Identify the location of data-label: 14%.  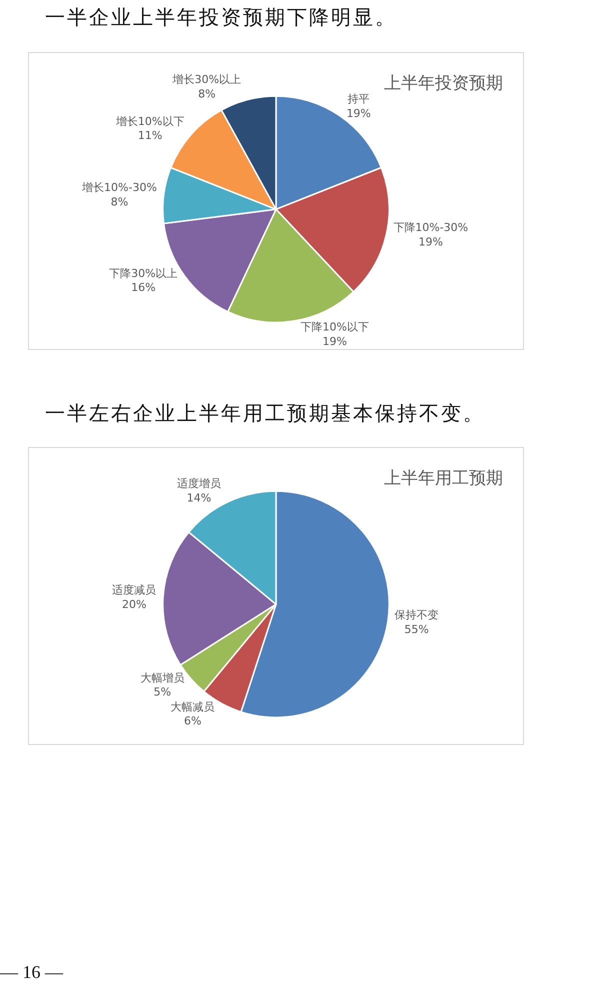
(199, 497).